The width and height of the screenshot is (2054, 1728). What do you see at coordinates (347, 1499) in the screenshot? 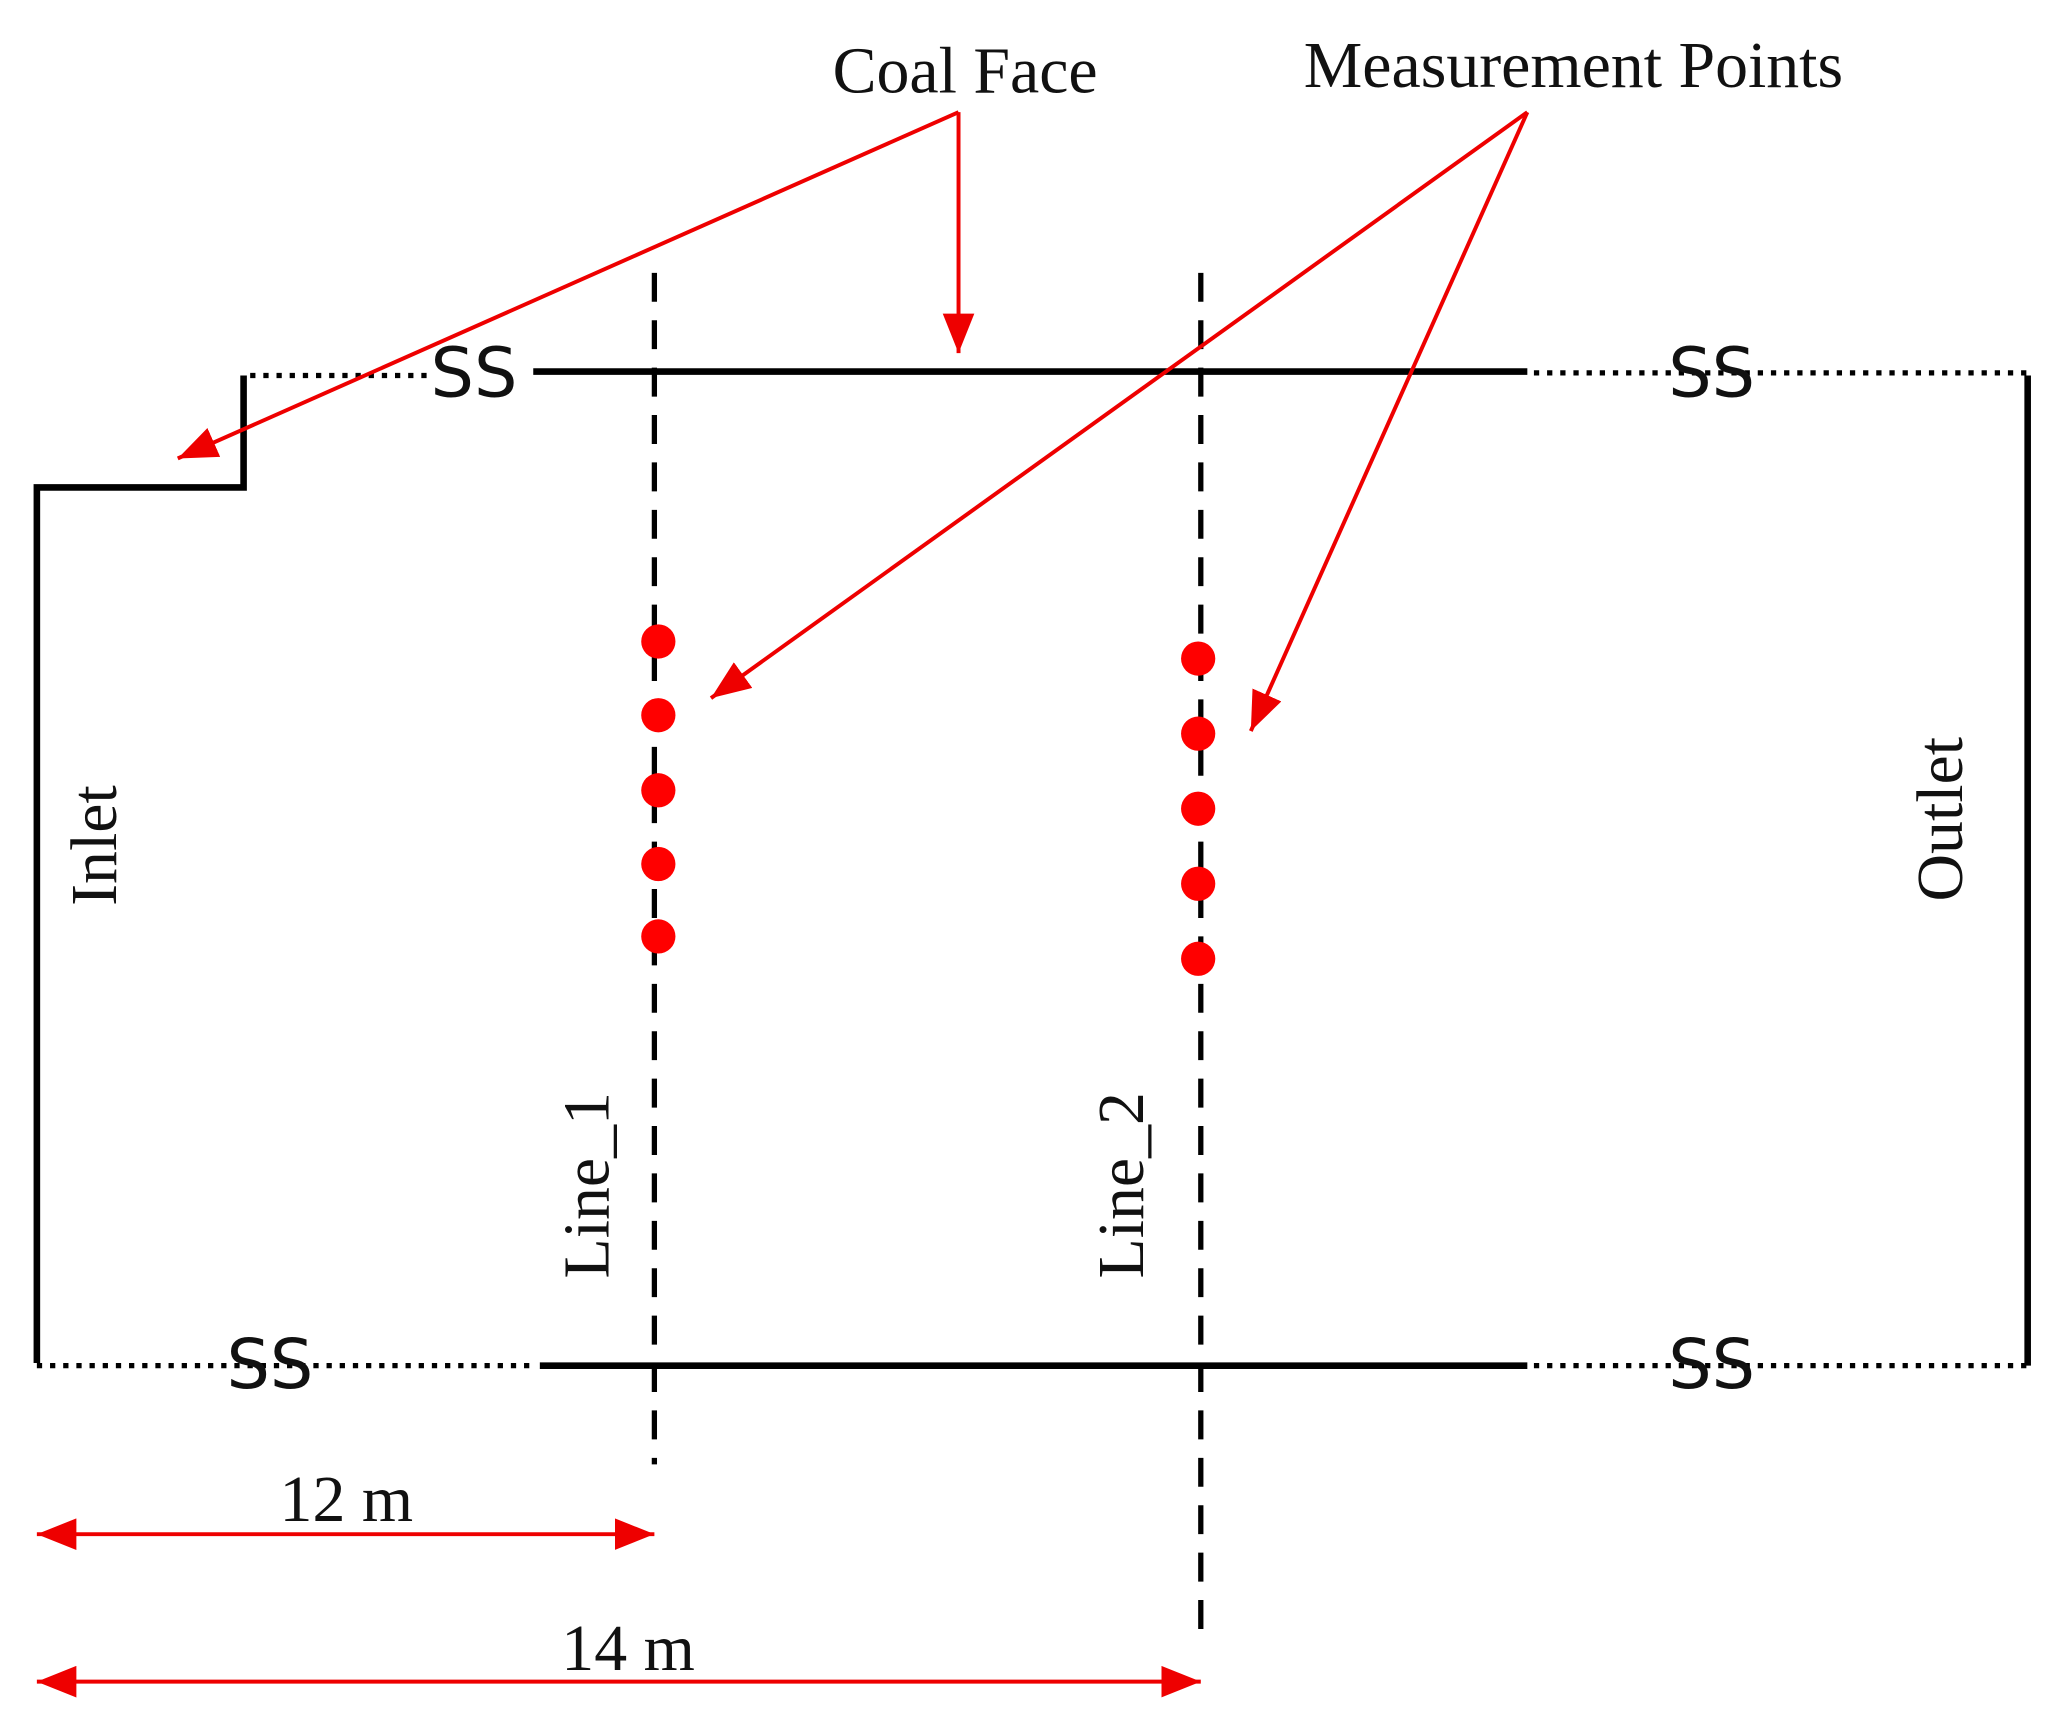
I see `dimension-label: 12 m` at bounding box center [347, 1499].